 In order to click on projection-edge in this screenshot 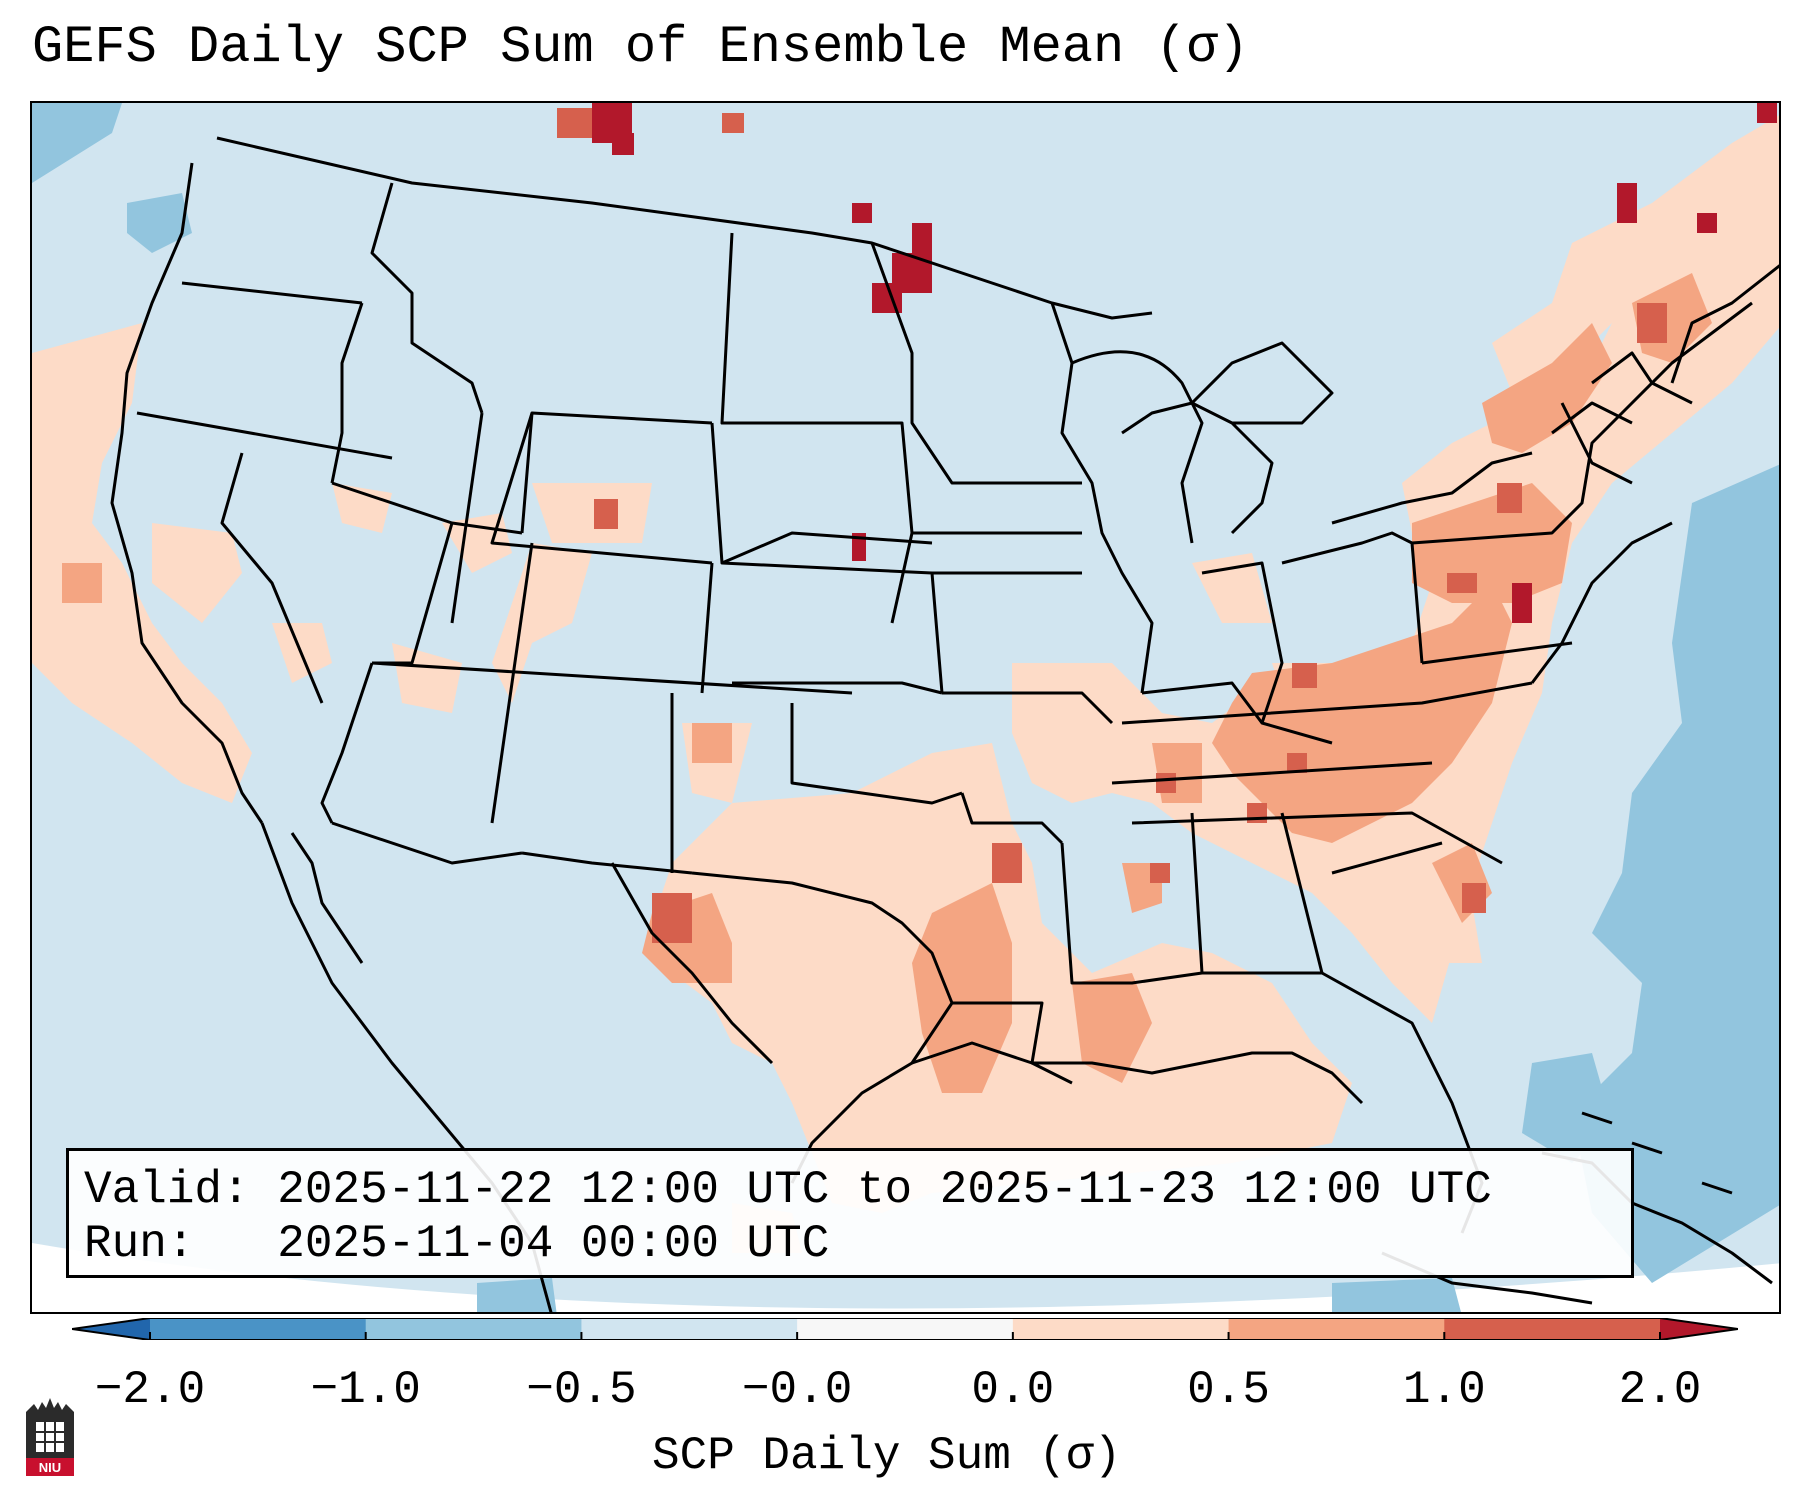, I will do `click(905, 1277)`.